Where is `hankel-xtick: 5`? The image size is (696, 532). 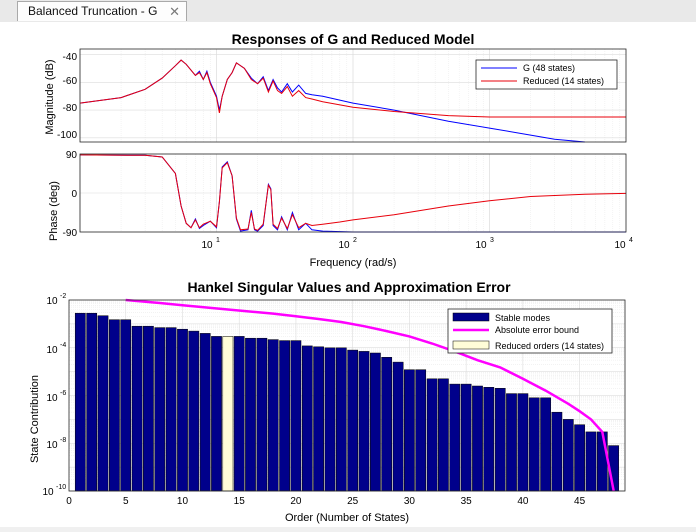
hankel-xtick: 5 is located at coordinates (126, 501).